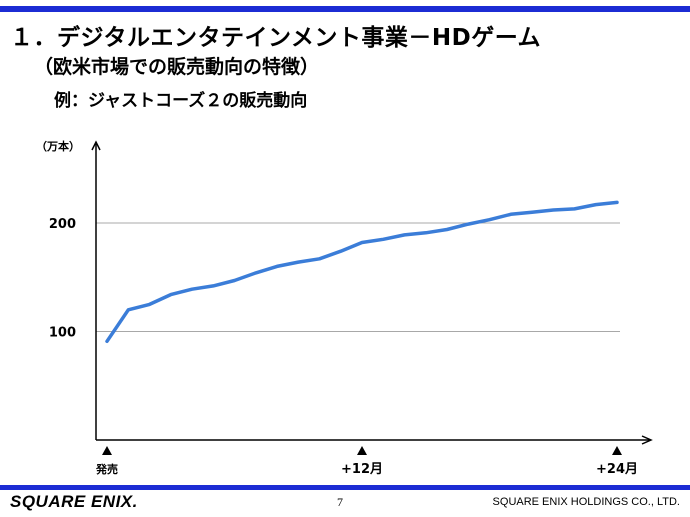 This screenshot has height=517, width=690. What do you see at coordinates (62, 333) in the screenshot?
I see `y-tick-label: 100` at bounding box center [62, 333].